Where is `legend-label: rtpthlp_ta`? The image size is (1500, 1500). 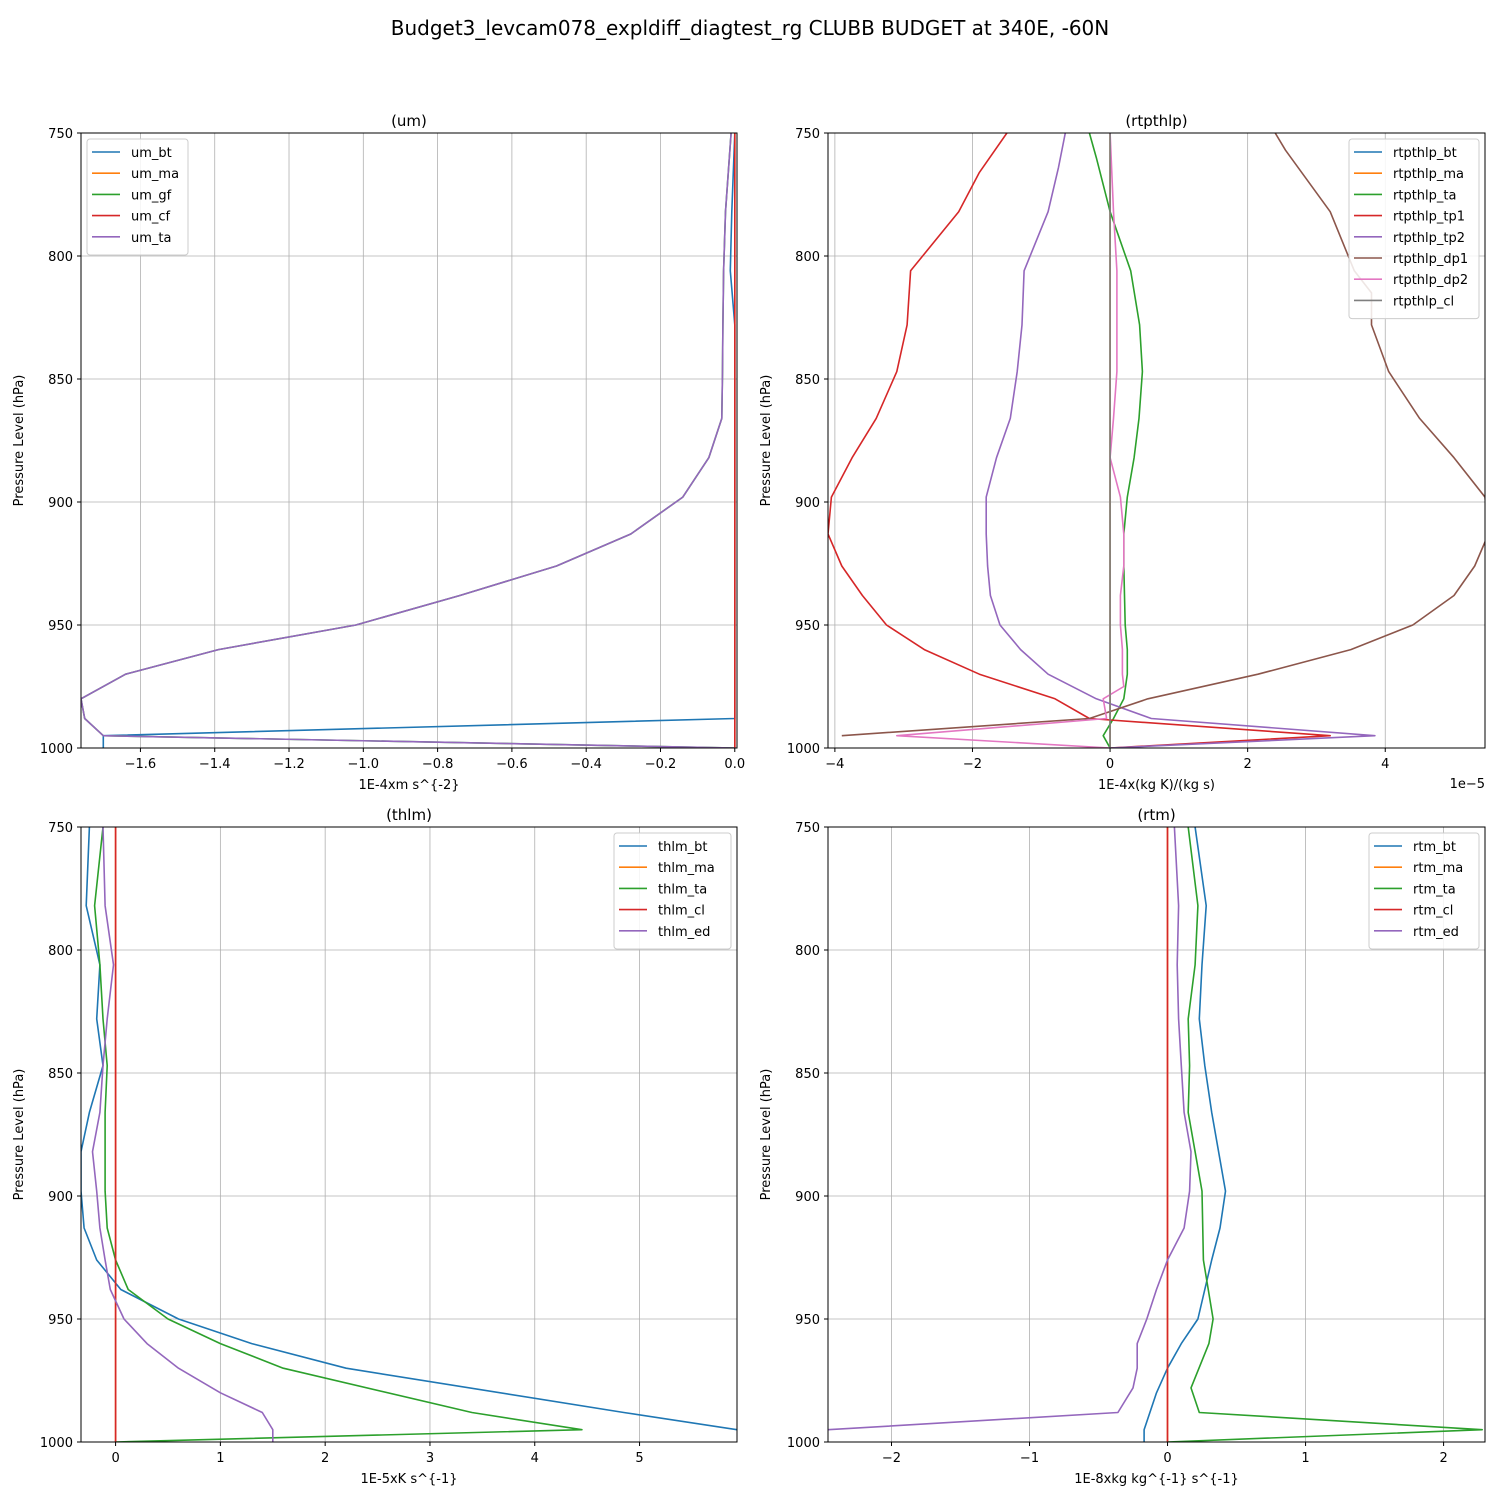 legend-label: rtpthlp_ta is located at coordinates (1424, 195).